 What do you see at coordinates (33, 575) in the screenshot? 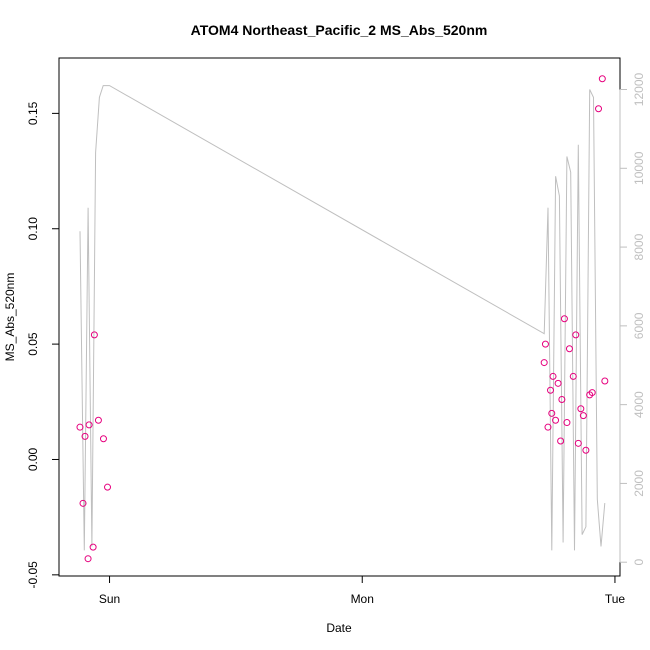
I see `y-tick-label: -0.05` at bounding box center [33, 575].